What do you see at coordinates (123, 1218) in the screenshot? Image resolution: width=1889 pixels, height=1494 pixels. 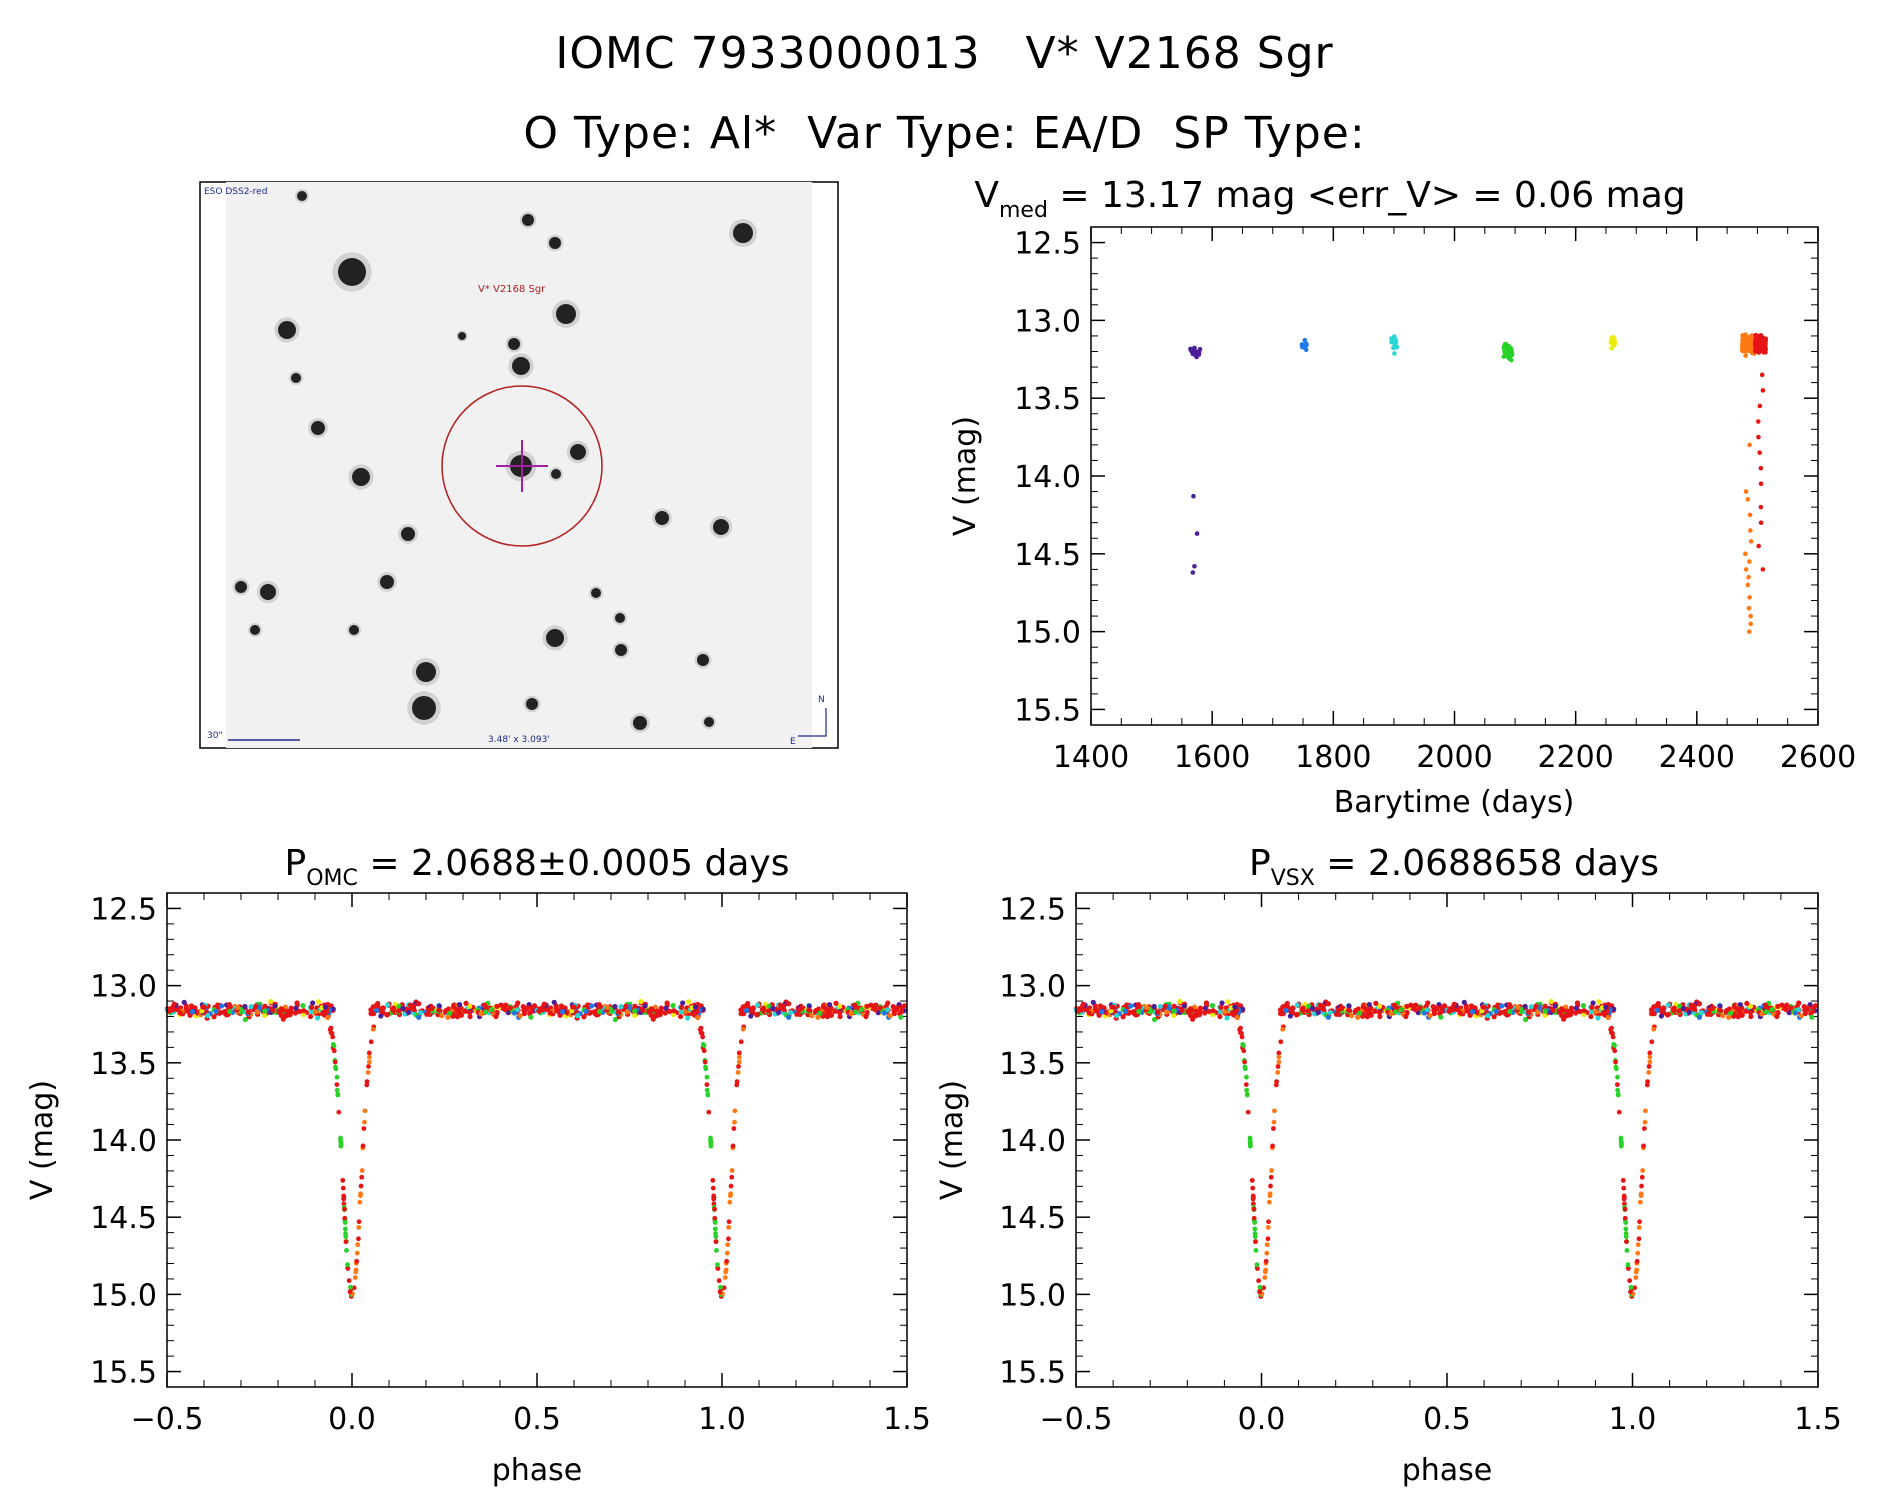 I see `phase-omc-ytick-label: 14.5` at bounding box center [123, 1218].